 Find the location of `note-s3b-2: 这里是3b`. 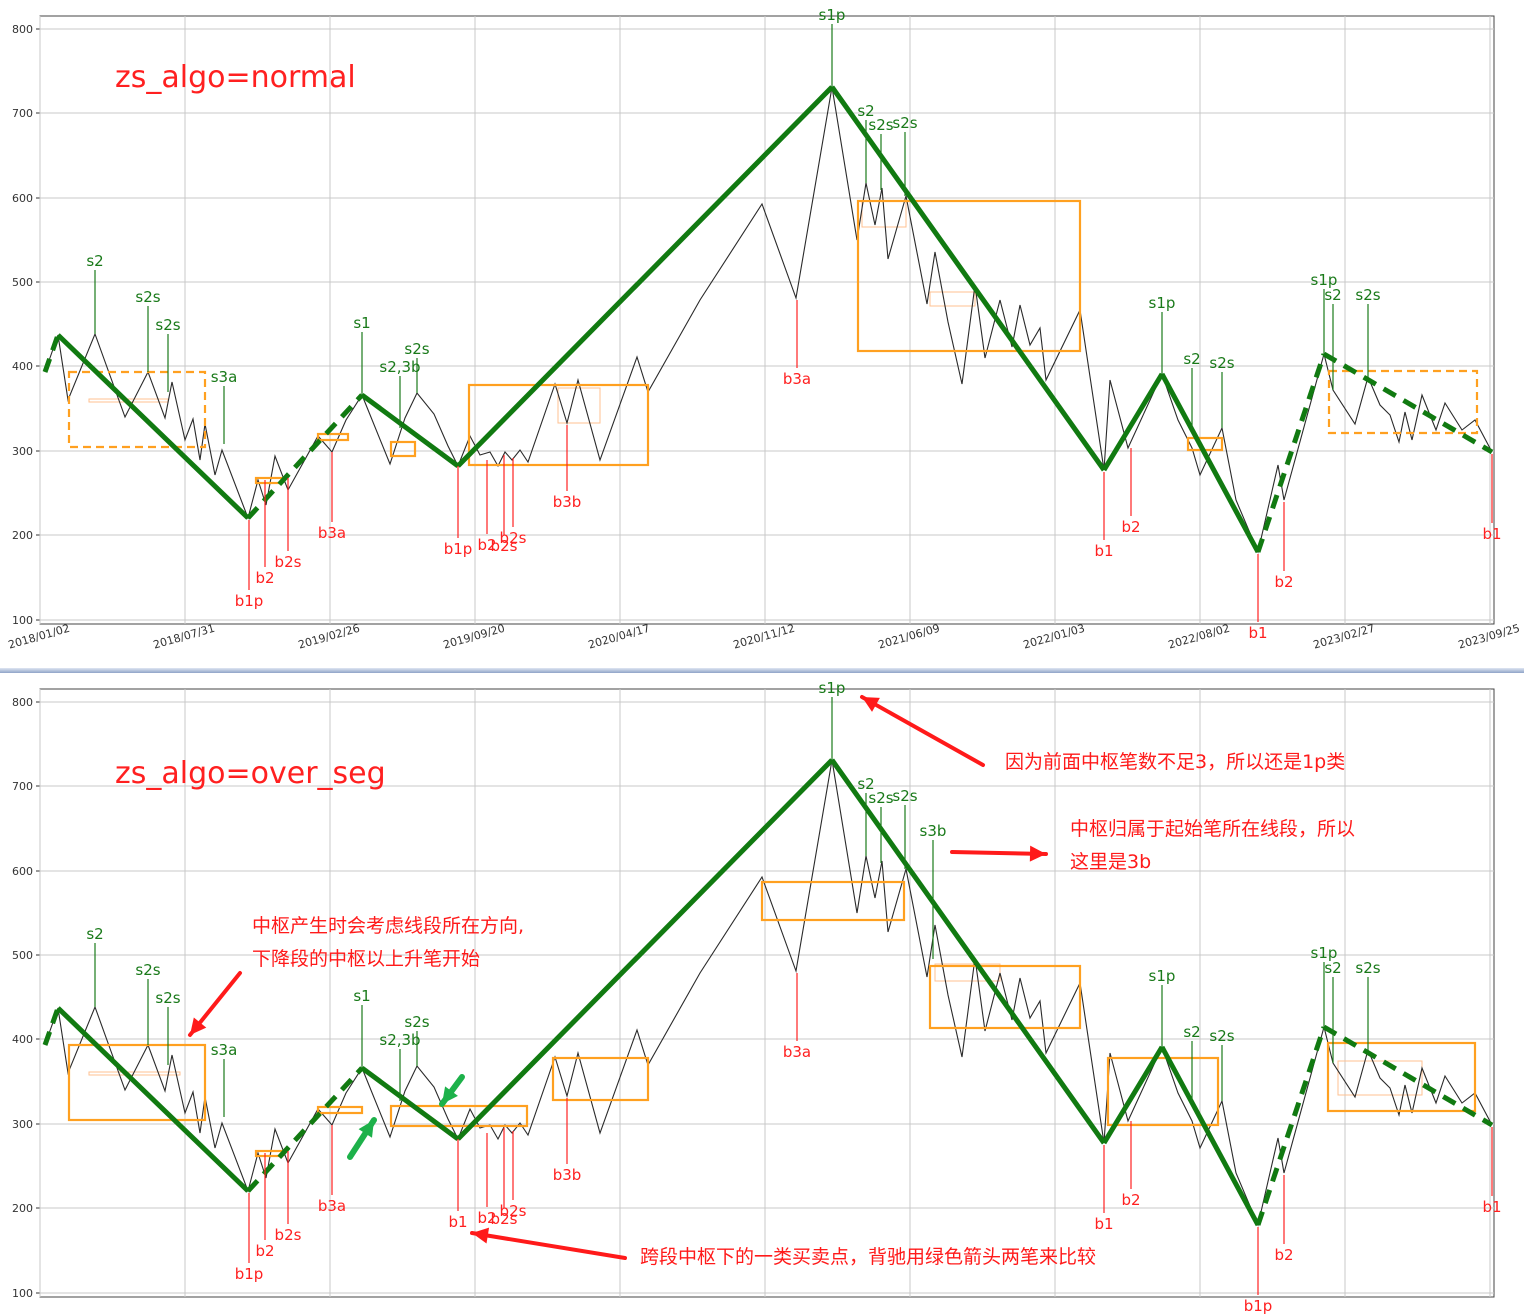

note-s3b-2: 这里是3b is located at coordinates (1110, 862).